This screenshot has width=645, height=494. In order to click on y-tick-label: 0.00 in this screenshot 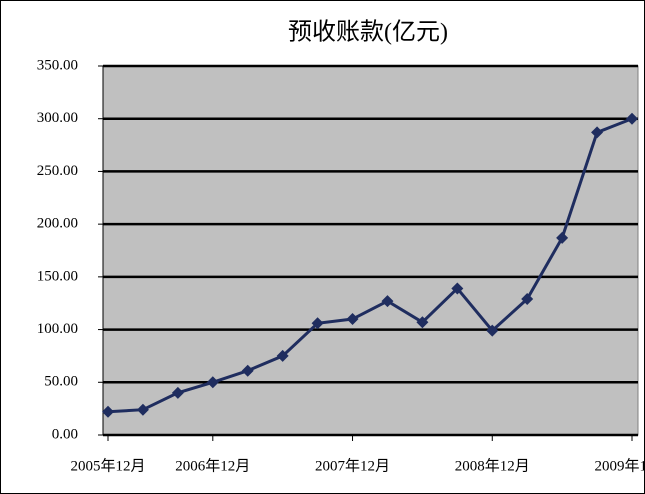, I will do `click(65, 434)`.